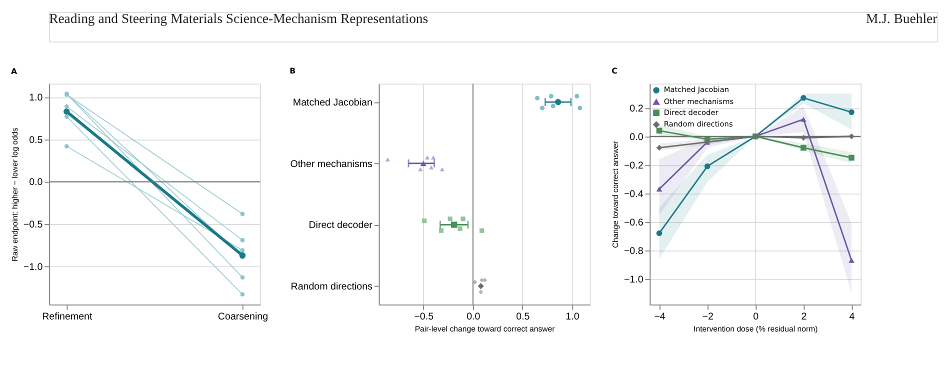 The image size is (948, 372). I want to click on y-tick-label: Direct decoder, so click(341, 226).